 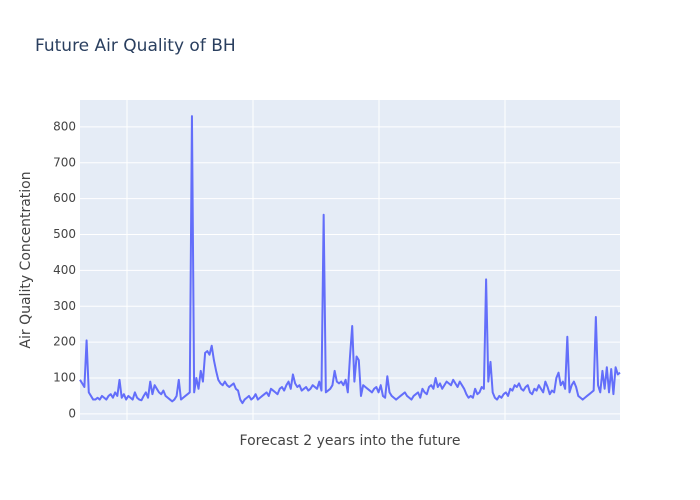 I want to click on x-axis-title: Forecast 2 years into the future, so click(x=350, y=441).